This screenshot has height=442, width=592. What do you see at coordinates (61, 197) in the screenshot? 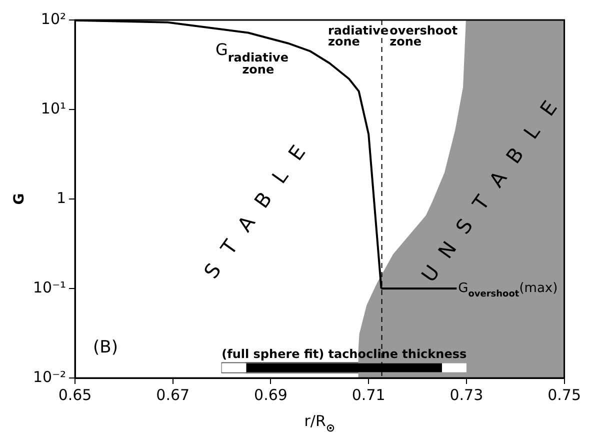
I see `y-tick-label: 1` at bounding box center [61, 197].